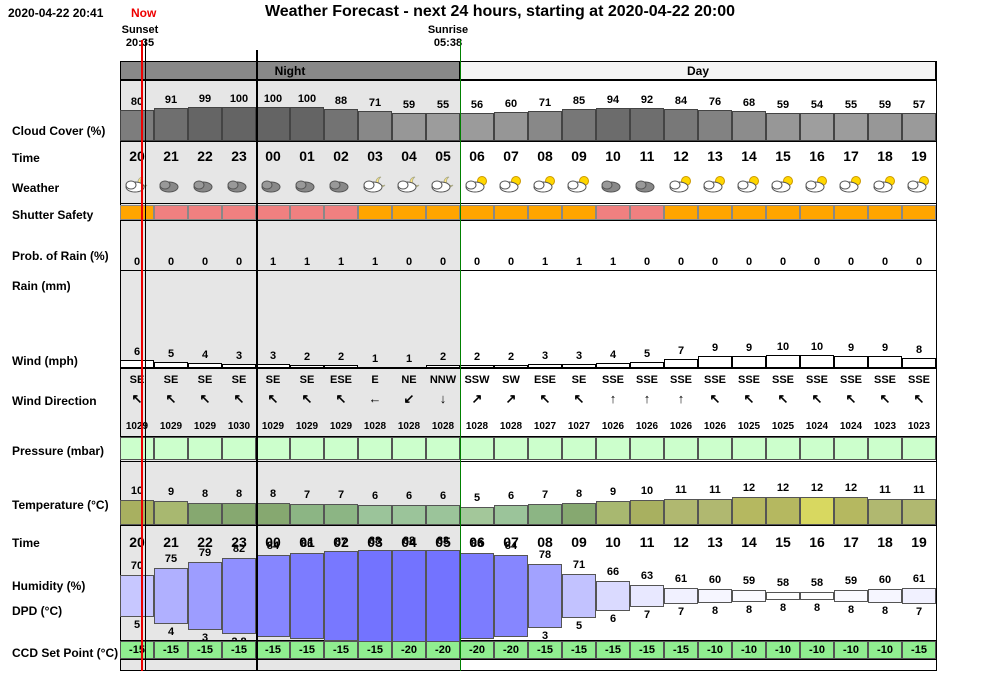  I want to click on cloudy-icon, so click(241, 184).